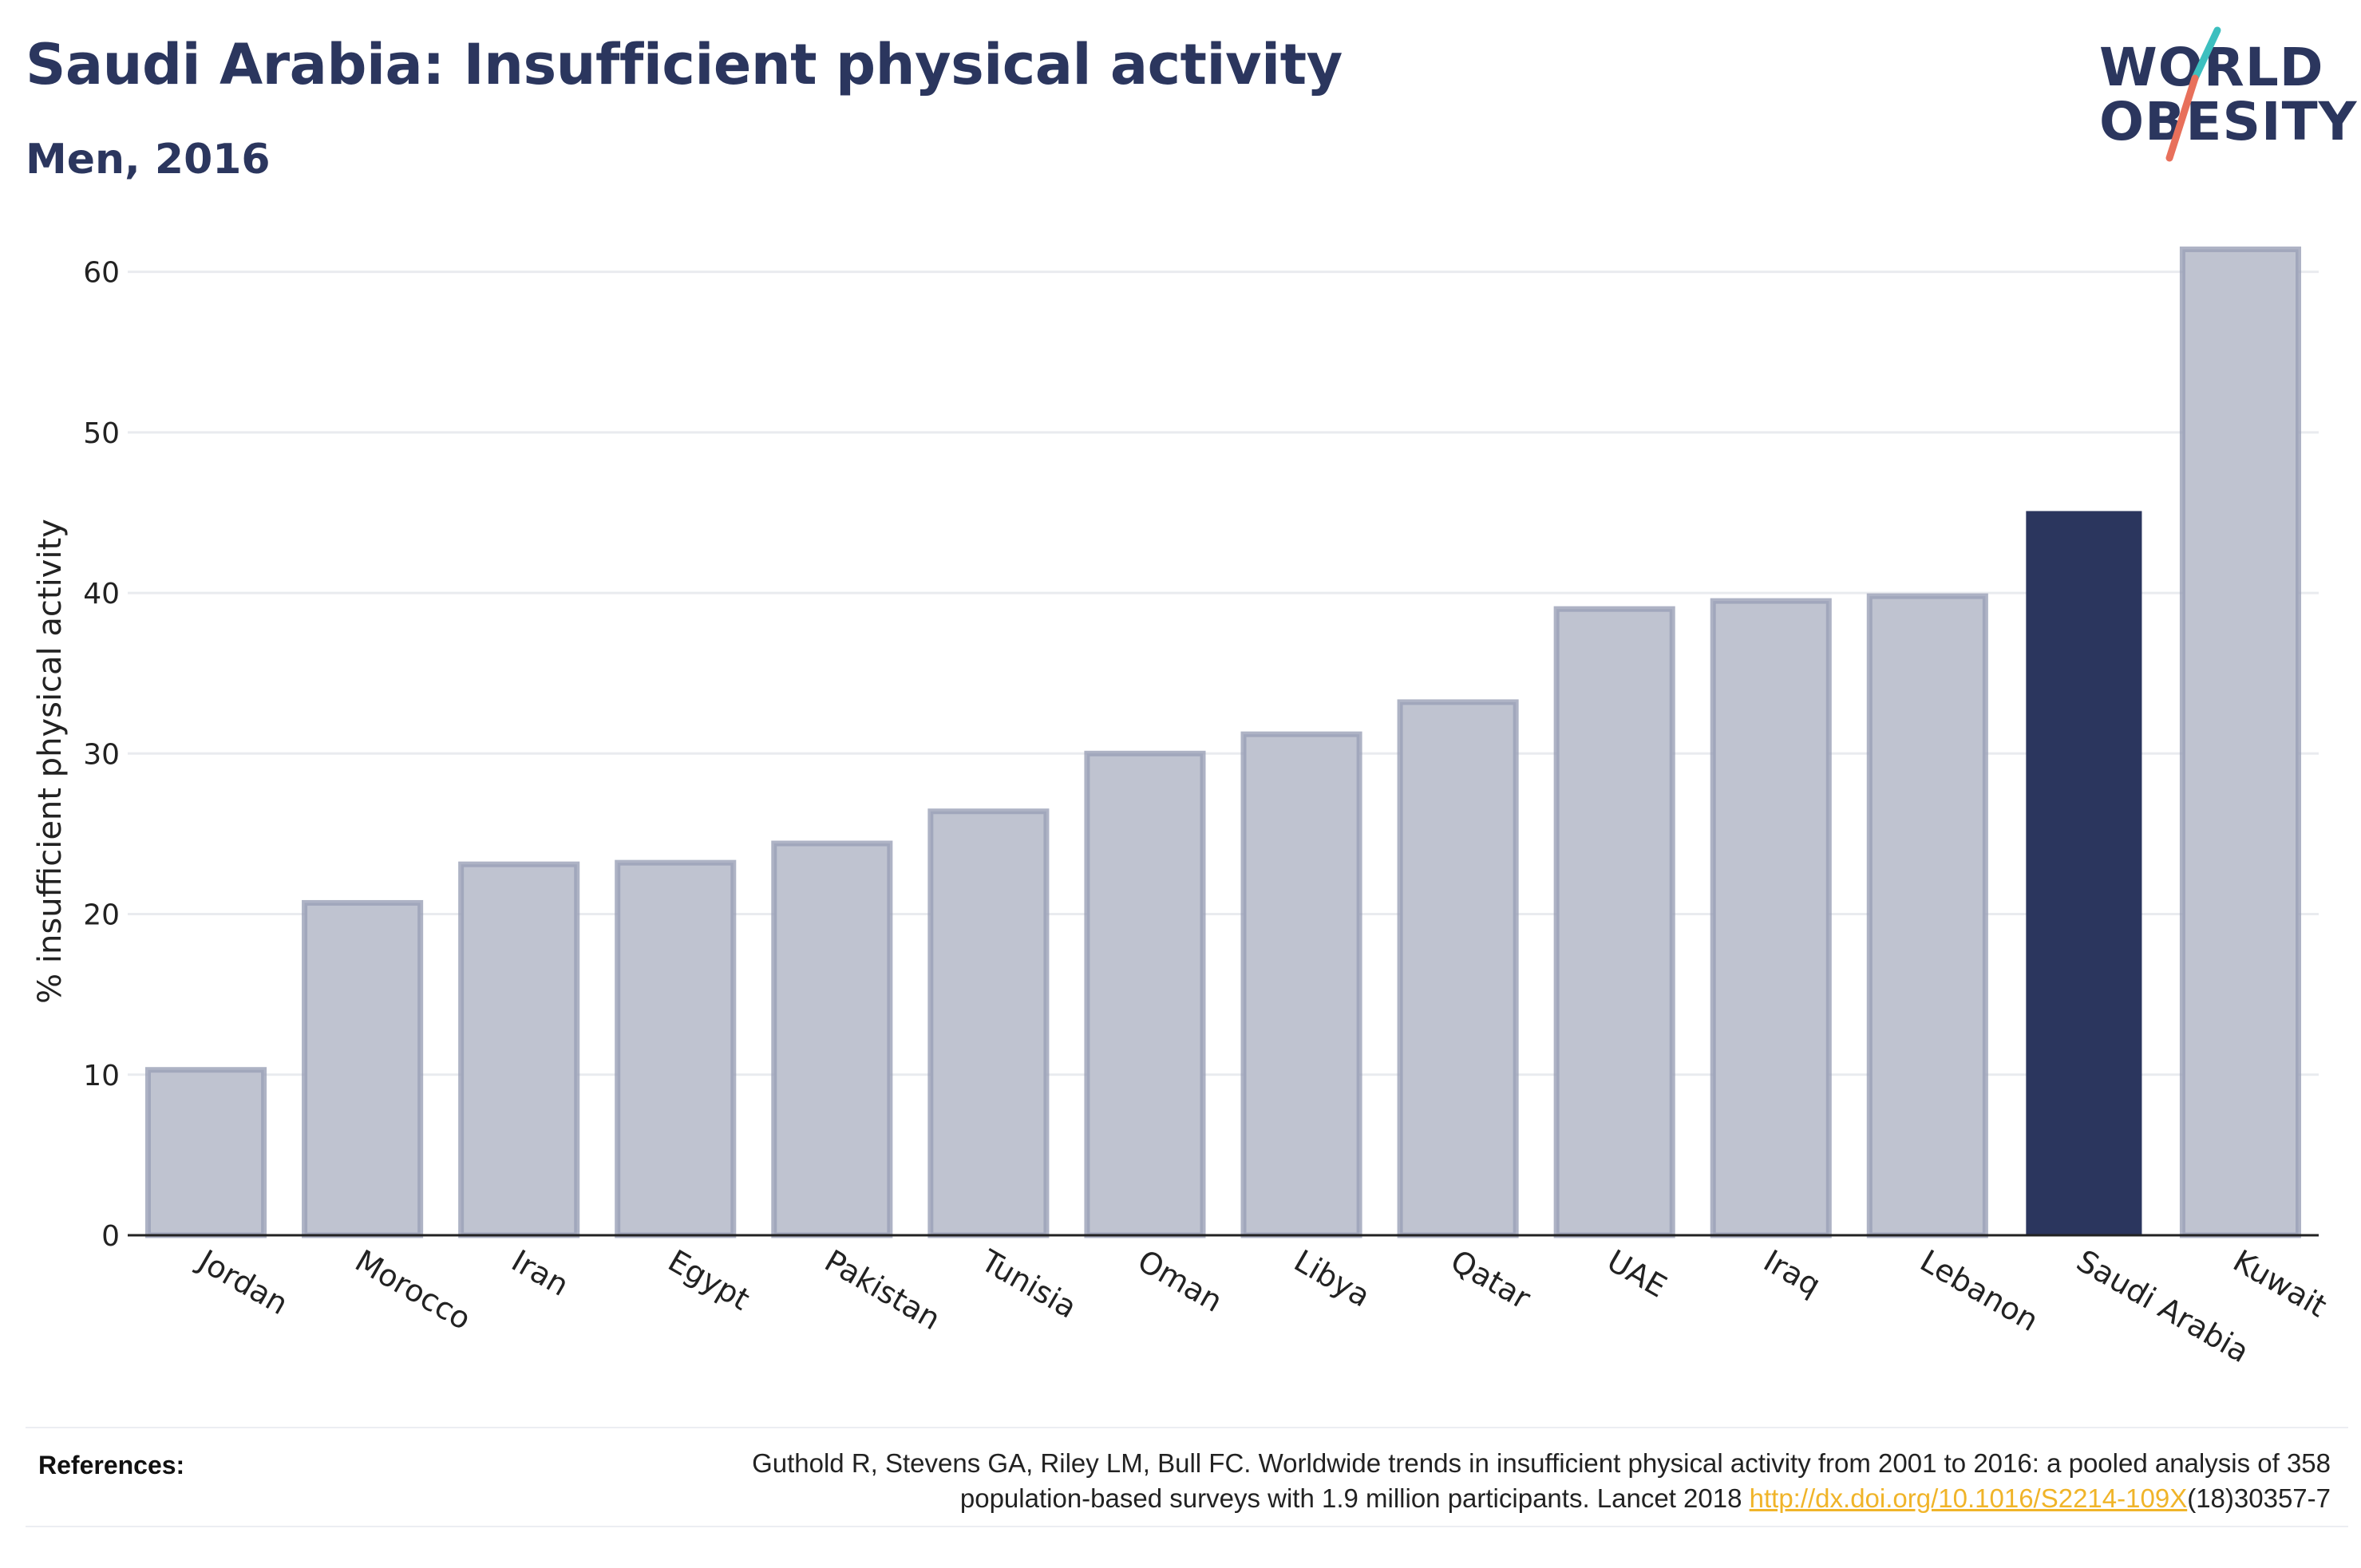 The width and height of the screenshot is (2361, 1568). Describe the element at coordinates (1636, 1274) in the screenshot. I see `x-tick-label: UAE` at that location.